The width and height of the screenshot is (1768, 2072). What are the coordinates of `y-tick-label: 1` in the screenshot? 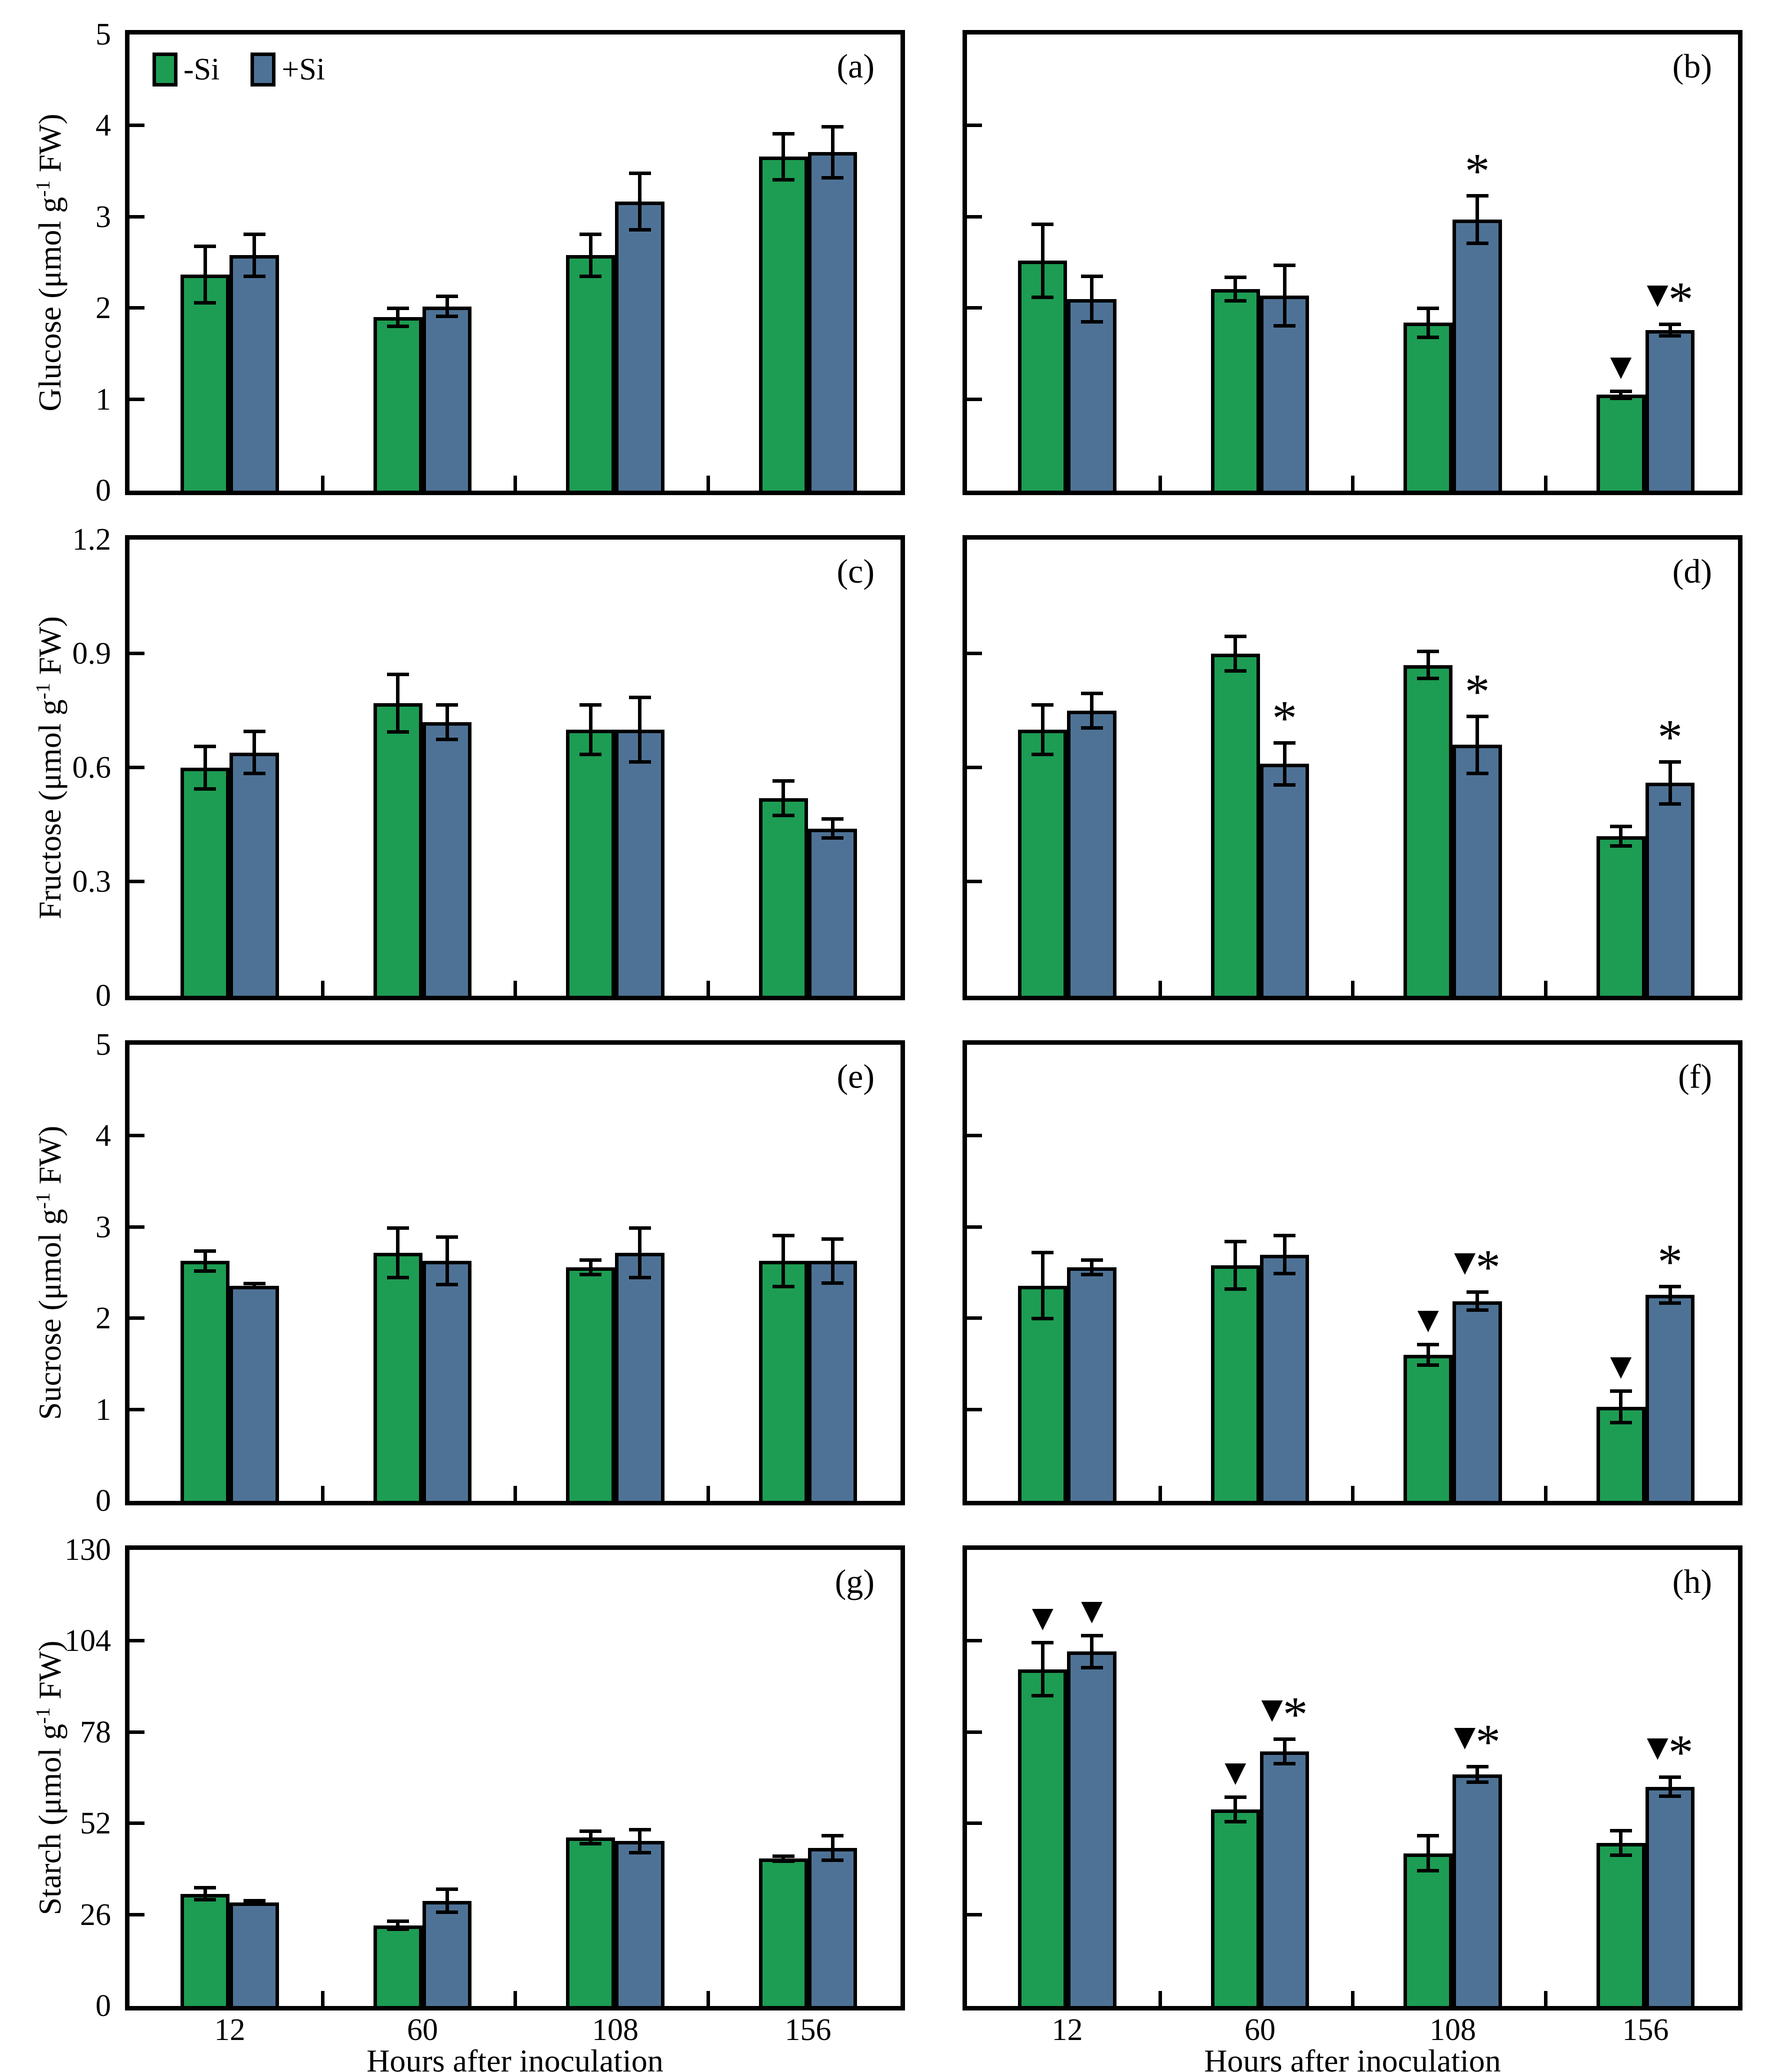 It's located at (103, 1409).